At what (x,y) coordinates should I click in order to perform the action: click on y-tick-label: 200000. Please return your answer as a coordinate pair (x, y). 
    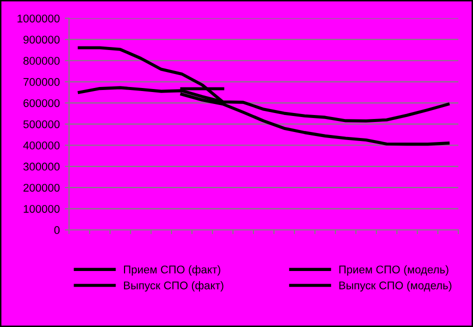
    Looking at the image, I should click on (42, 188).